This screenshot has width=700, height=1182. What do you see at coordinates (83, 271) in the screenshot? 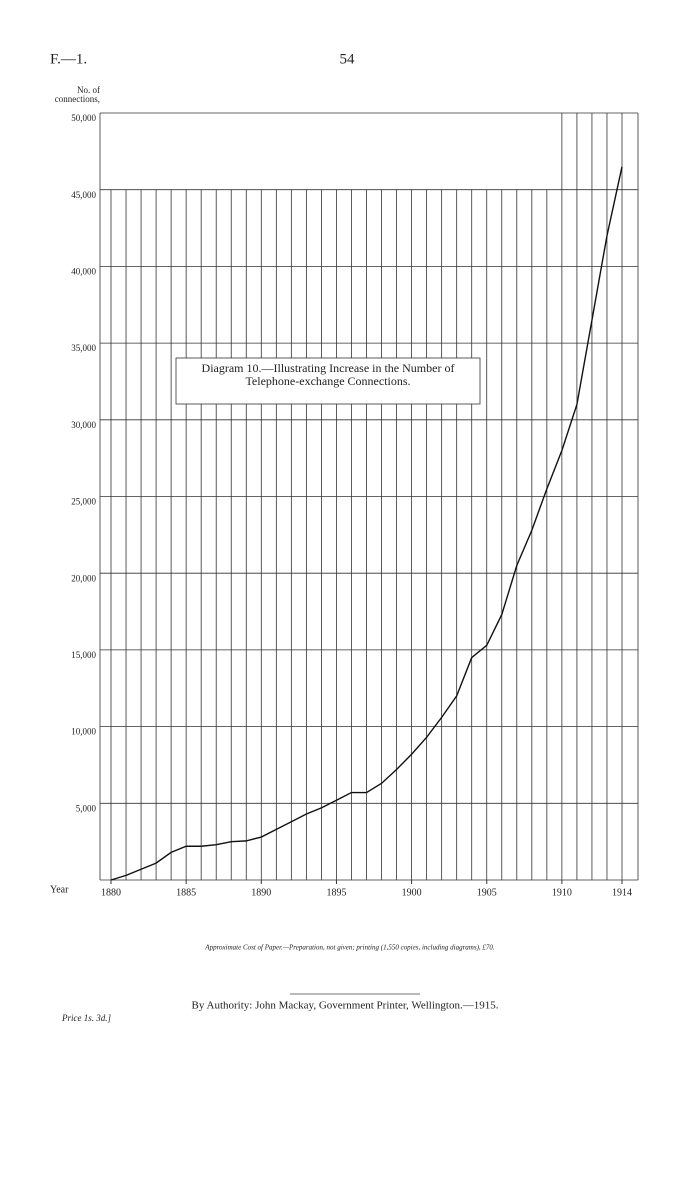
I see `y-tick-label: 40,000` at bounding box center [83, 271].